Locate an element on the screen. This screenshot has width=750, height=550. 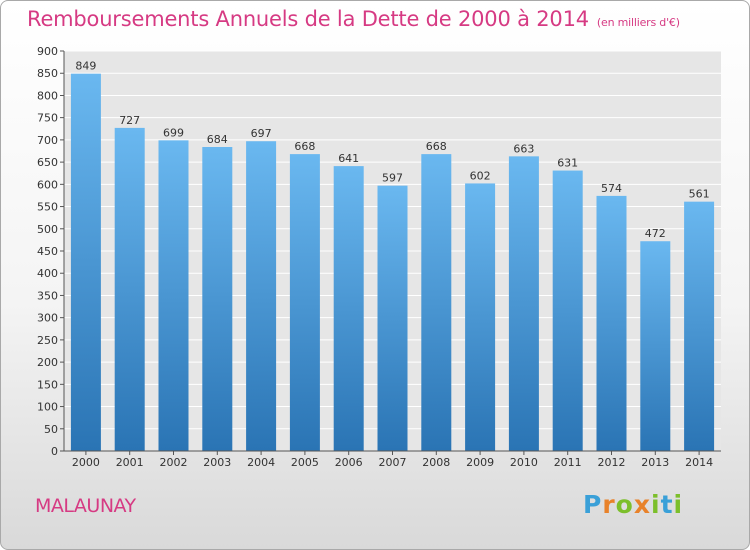
data-label-2002: 699 is located at coordinates (173, 132).